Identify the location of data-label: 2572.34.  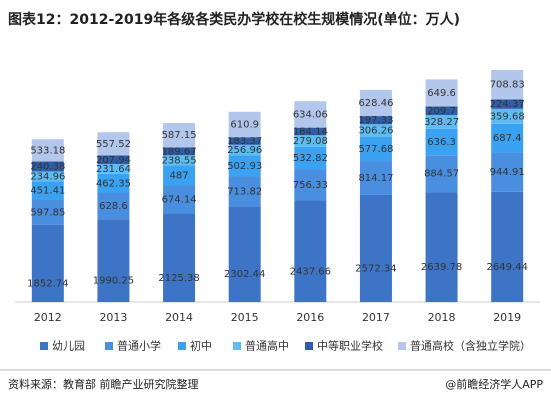
(375, 268).